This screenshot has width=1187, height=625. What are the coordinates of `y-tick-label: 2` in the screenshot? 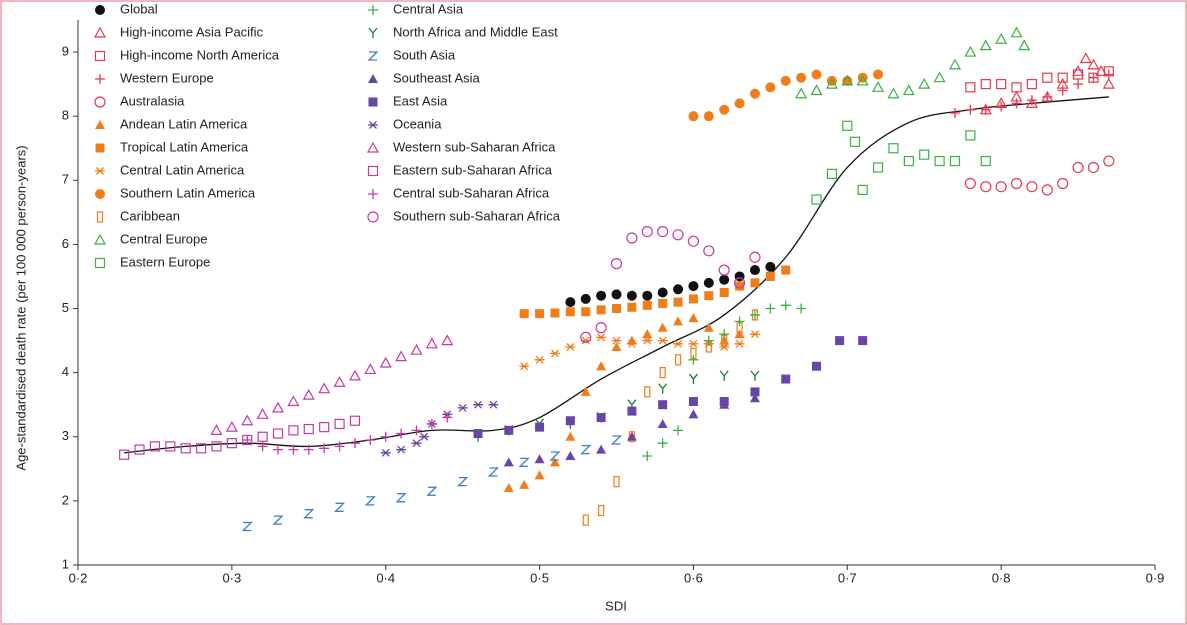 It's located at (65, 499).